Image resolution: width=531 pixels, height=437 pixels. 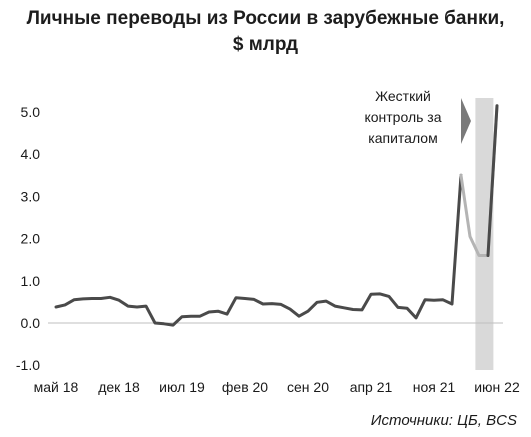 I want to click on y-tick-label: 2.0, so click(x=31, y=239).